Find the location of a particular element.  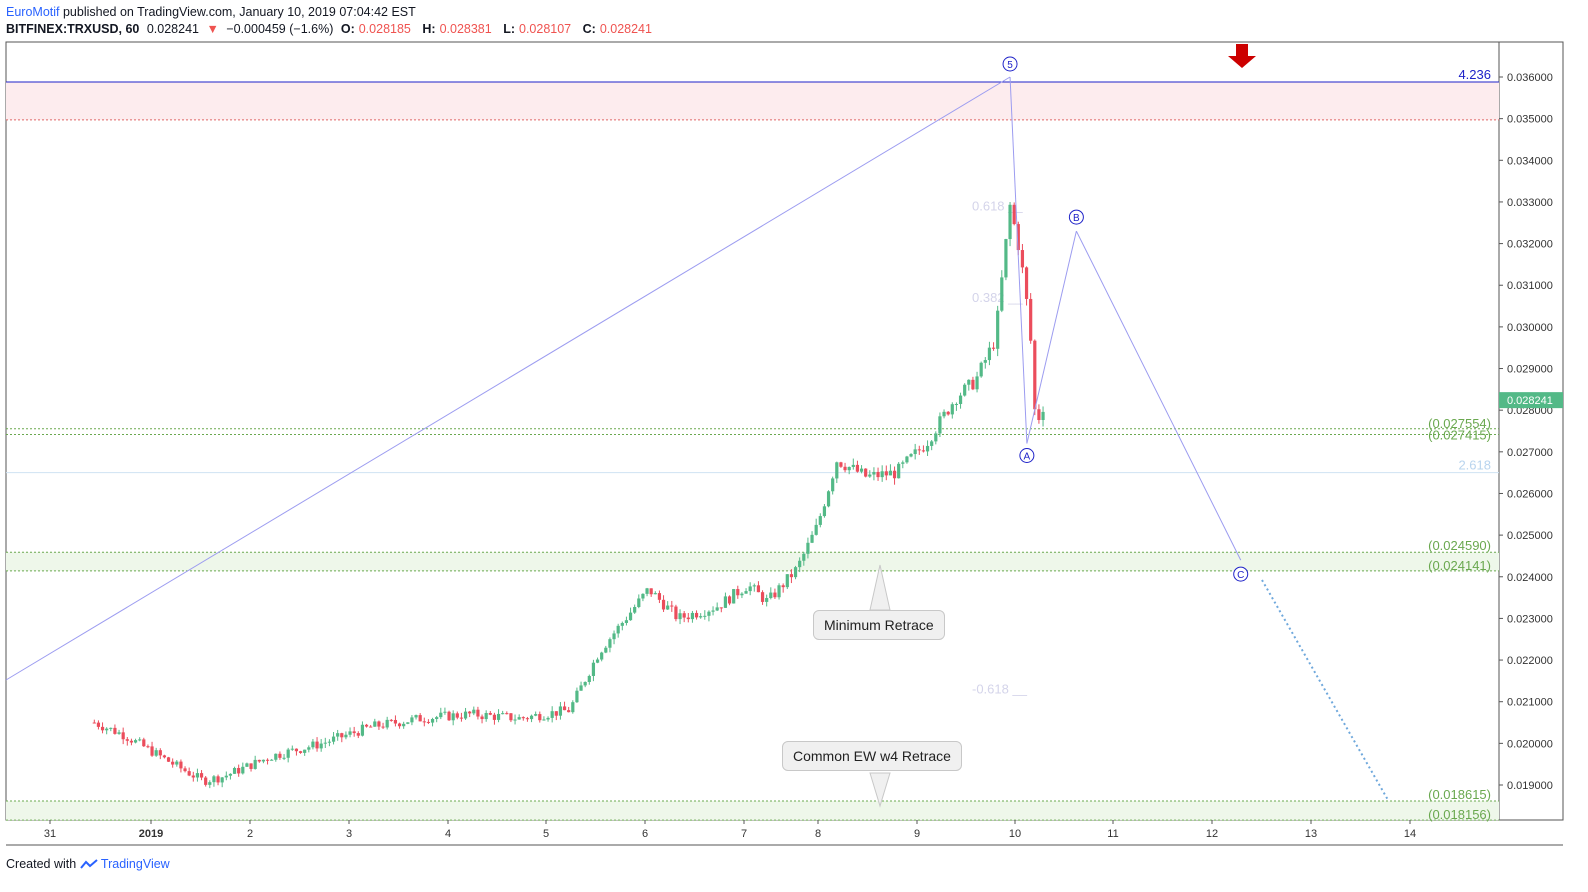

wave-line-5-A is located at coordinates (1018, 260).